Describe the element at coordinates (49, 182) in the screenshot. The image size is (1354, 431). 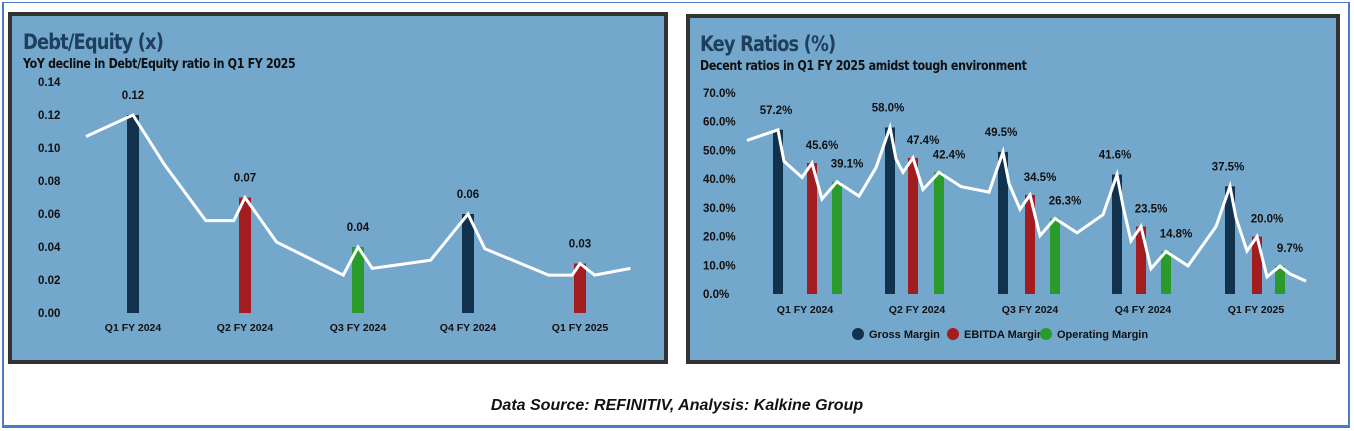
I see `y-tick-label: 0.08` at that location.